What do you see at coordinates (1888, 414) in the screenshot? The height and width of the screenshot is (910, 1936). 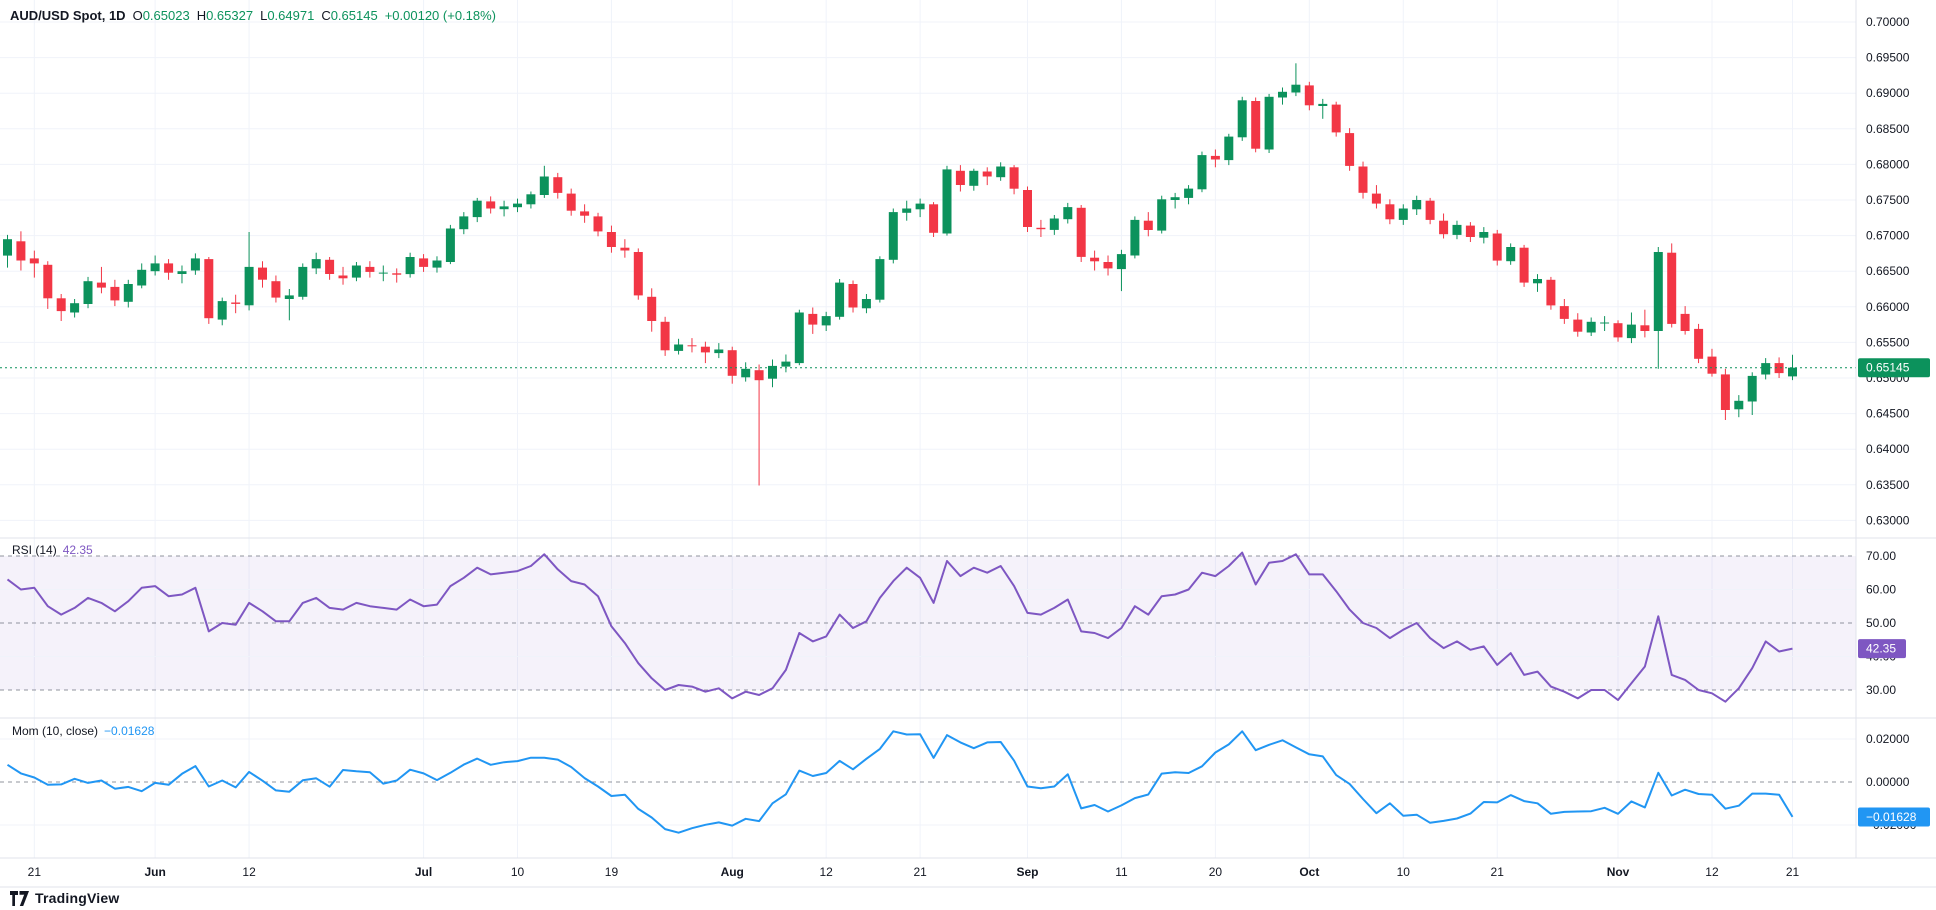 I see `price-axis-label: 0.64500` at bounding box center [1888, 414].